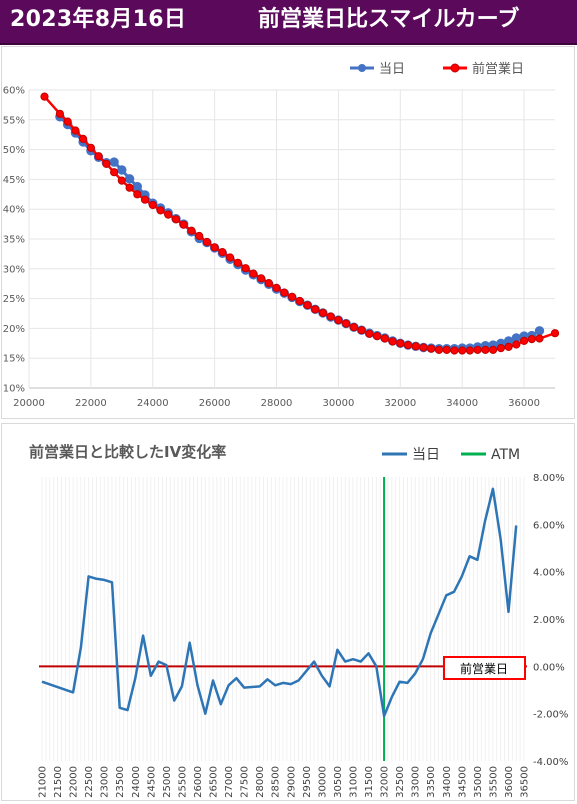 The image size is (577, 804). Describe the element at coordinates (291, 782) in the screenshot. I see `x-tick-label: 29000` at that location.